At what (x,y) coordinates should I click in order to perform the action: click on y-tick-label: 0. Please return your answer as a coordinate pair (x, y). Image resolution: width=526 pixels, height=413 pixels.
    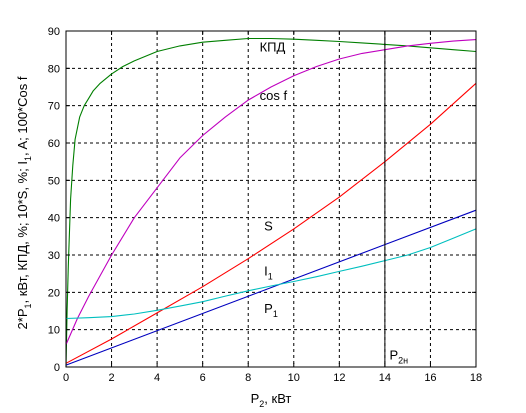
    Looking at the image, I should click on (57, 368).